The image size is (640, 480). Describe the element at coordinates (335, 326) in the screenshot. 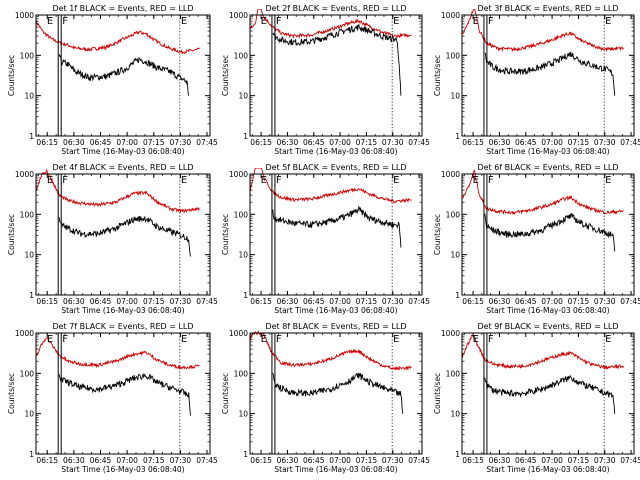

I see `chart-title: Det 8f BLACK = Events, RED = LLD` at that location.